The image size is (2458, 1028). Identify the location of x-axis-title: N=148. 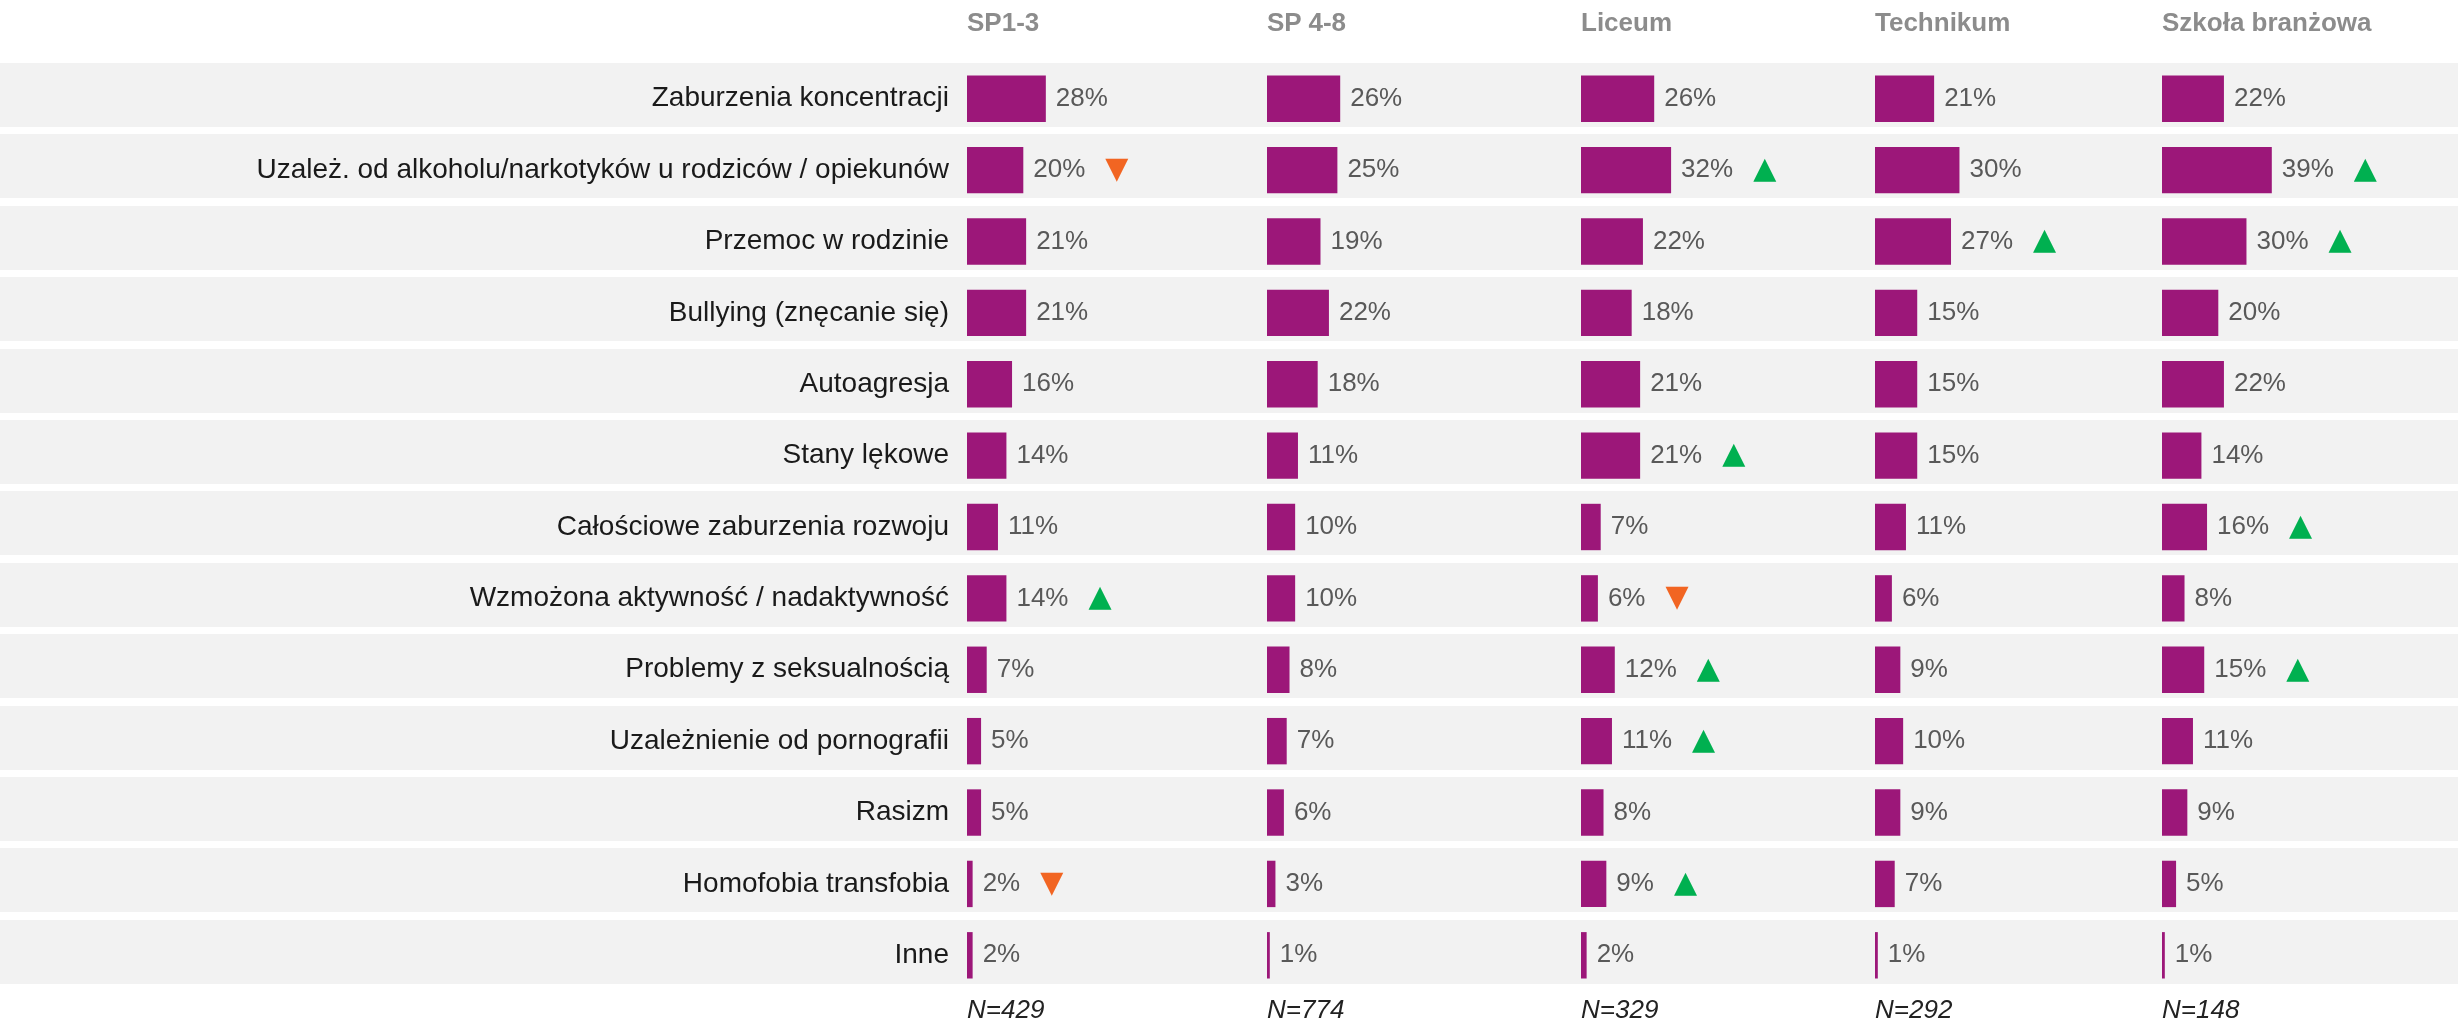
(2201, 1009).